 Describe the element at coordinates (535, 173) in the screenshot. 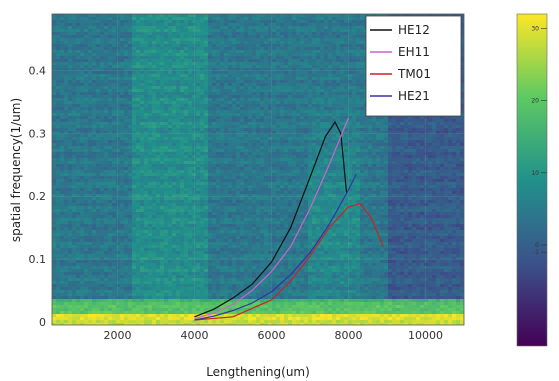

I see `colorbar-tick-label: 10` at that location.